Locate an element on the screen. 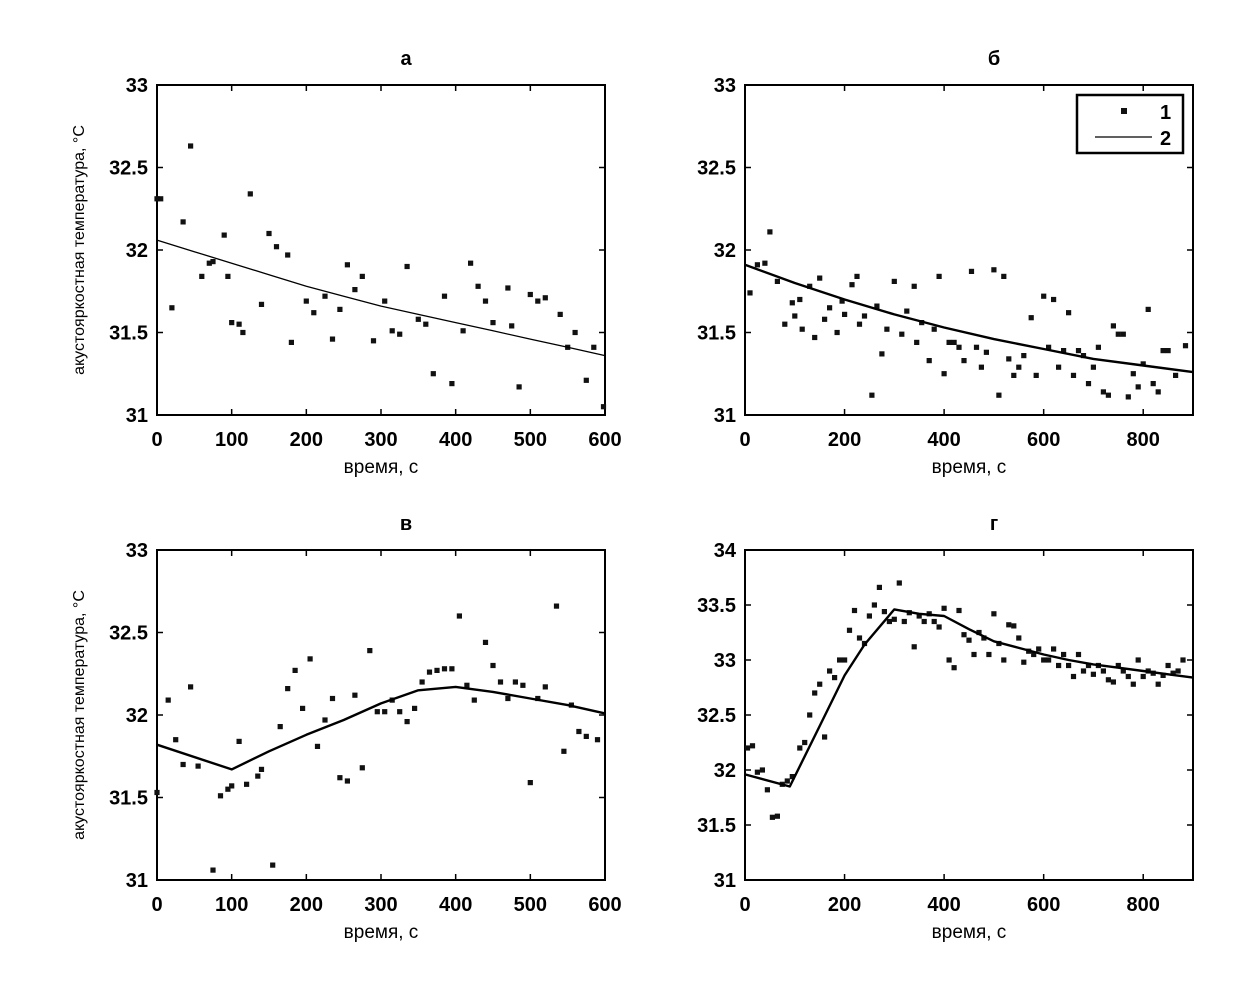 The height and width of the screenshot is (1004, 1244). y-tick-label: 31.5 is located at coordinates (716, 826).